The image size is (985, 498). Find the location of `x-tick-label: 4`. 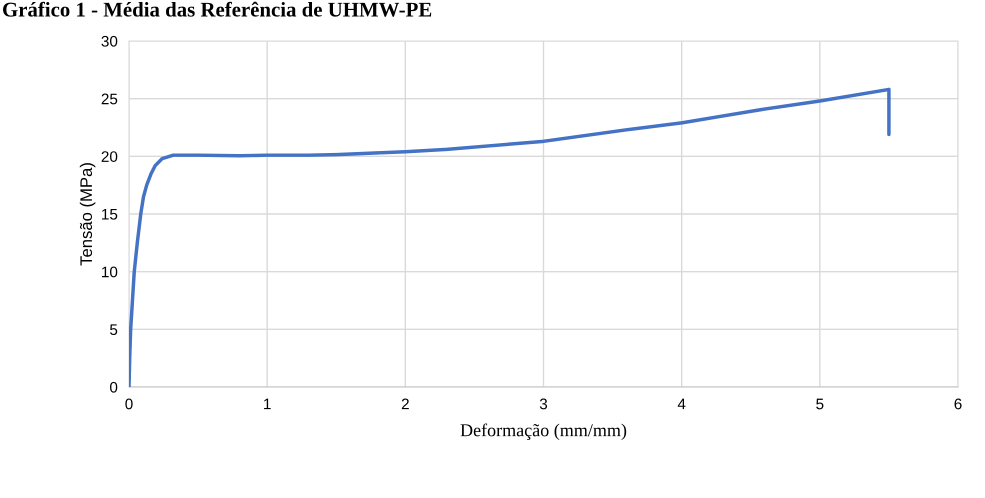

x-tick-label: 4 is located at coordinates (682, 404).